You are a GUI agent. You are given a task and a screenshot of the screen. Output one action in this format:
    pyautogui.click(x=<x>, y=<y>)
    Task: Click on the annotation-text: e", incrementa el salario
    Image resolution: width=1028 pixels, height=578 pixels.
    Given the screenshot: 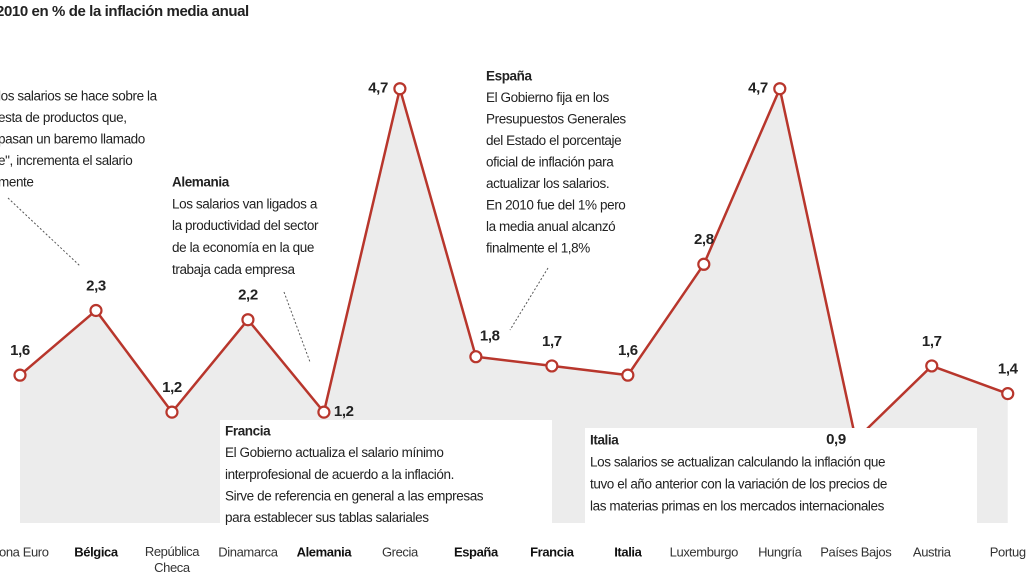 What is the action you would take?
    pyautogui.click(x=66, y=160)
    